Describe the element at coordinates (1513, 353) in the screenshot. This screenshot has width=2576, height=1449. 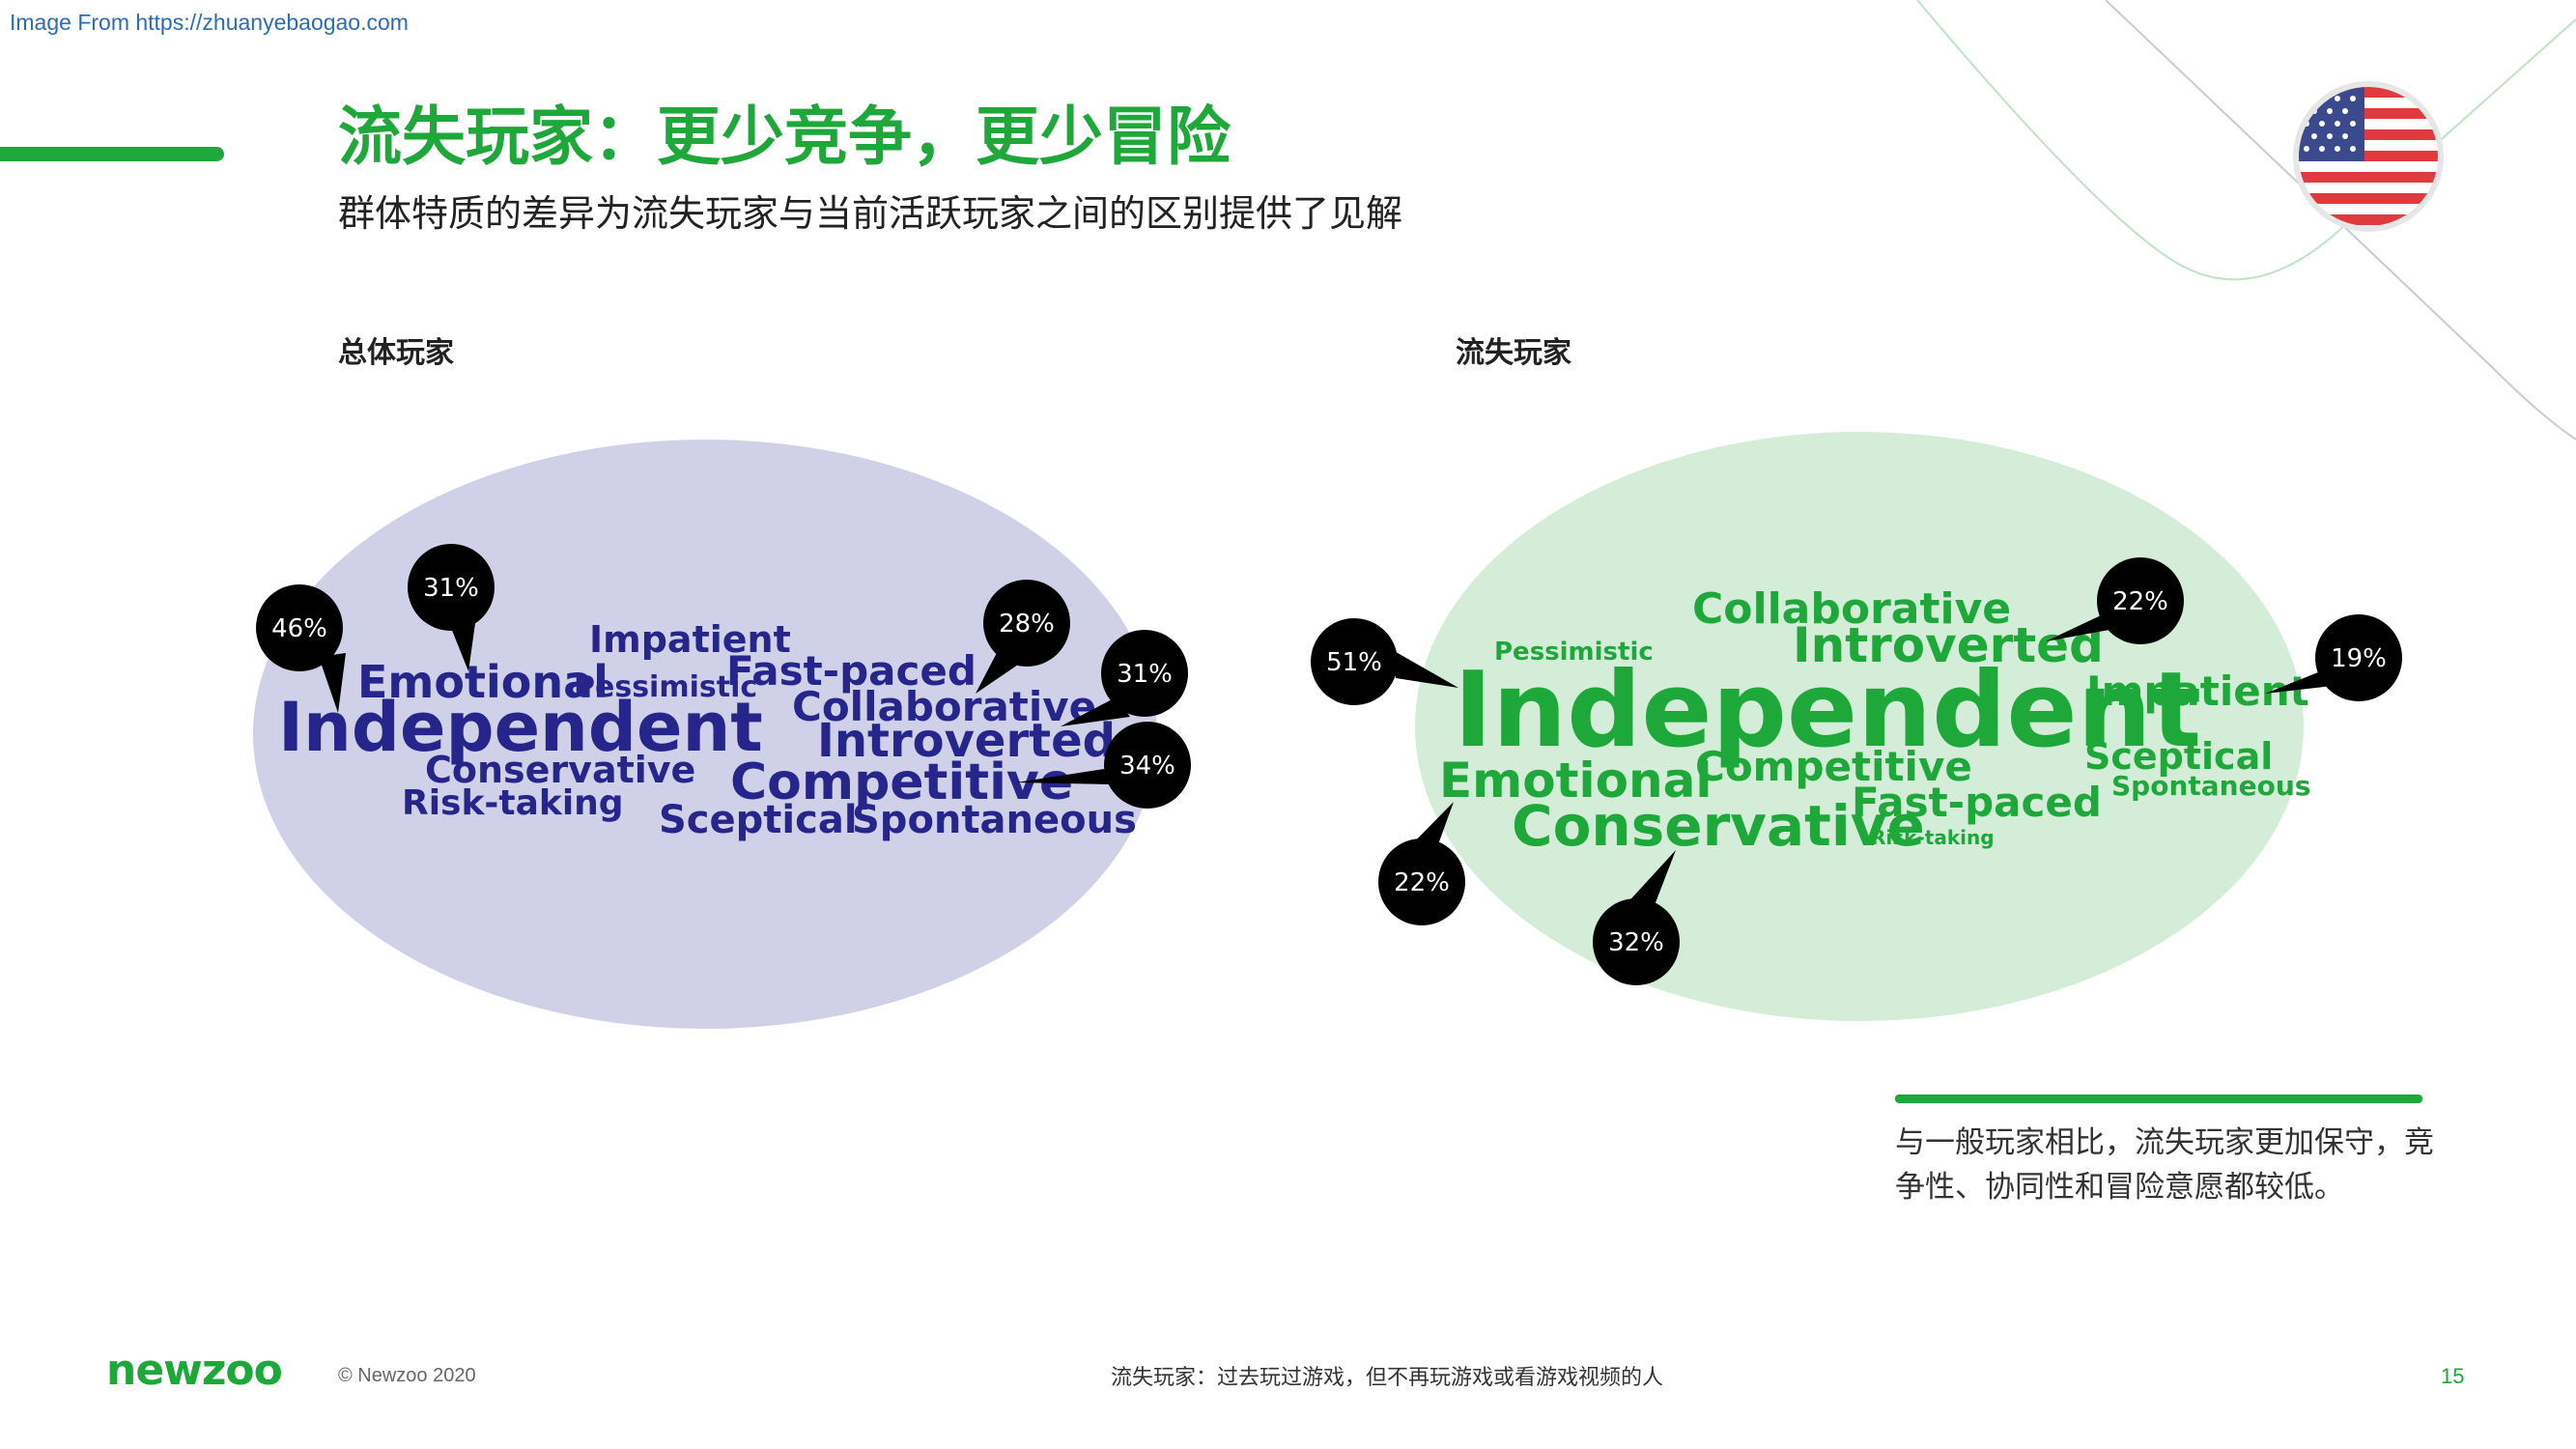
I see `lapsed-players-label: 流失玩家` at that location.